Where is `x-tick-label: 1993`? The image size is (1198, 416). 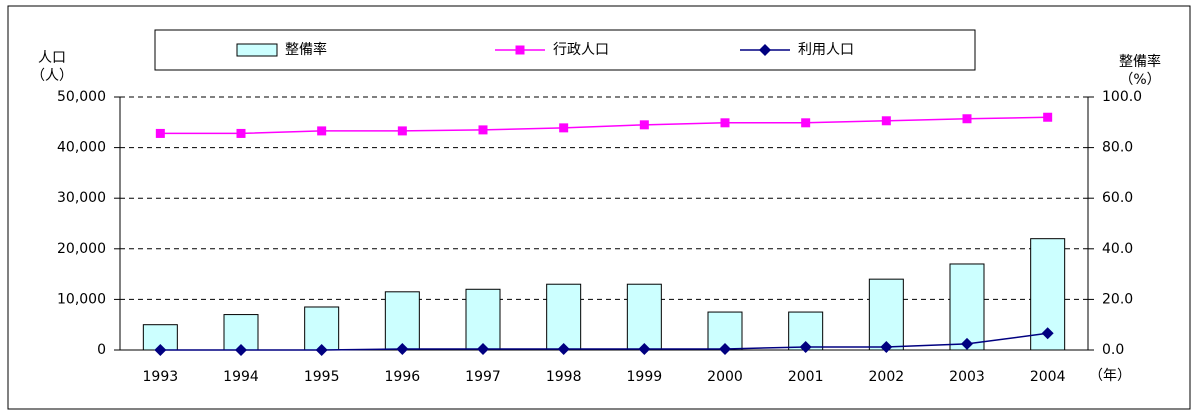 x-tick-label: 1993 is located at coordinates (161, 377).